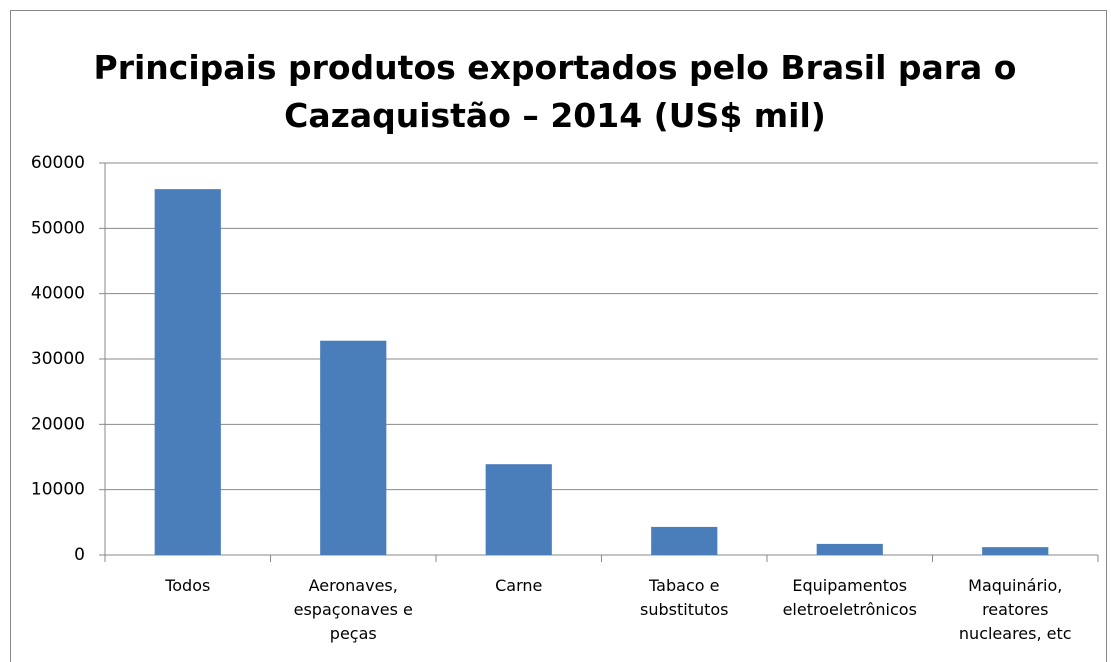 The width and height of the screenshot is (1111, 662). Describe the element at coordinates (1015, 609) in the screenshot. I see `x-tick-label: Maquinário, reatores nucleares, etc` at that location.